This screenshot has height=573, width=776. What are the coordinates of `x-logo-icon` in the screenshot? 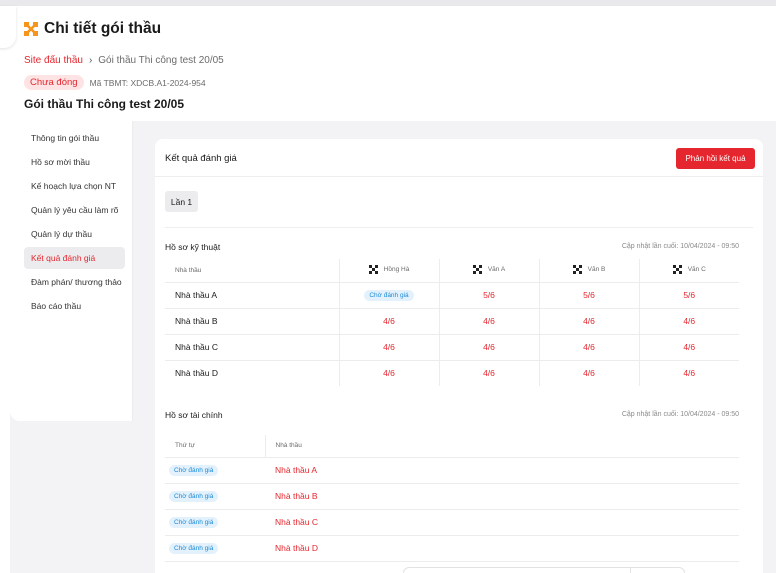 It's located at (31, 29).